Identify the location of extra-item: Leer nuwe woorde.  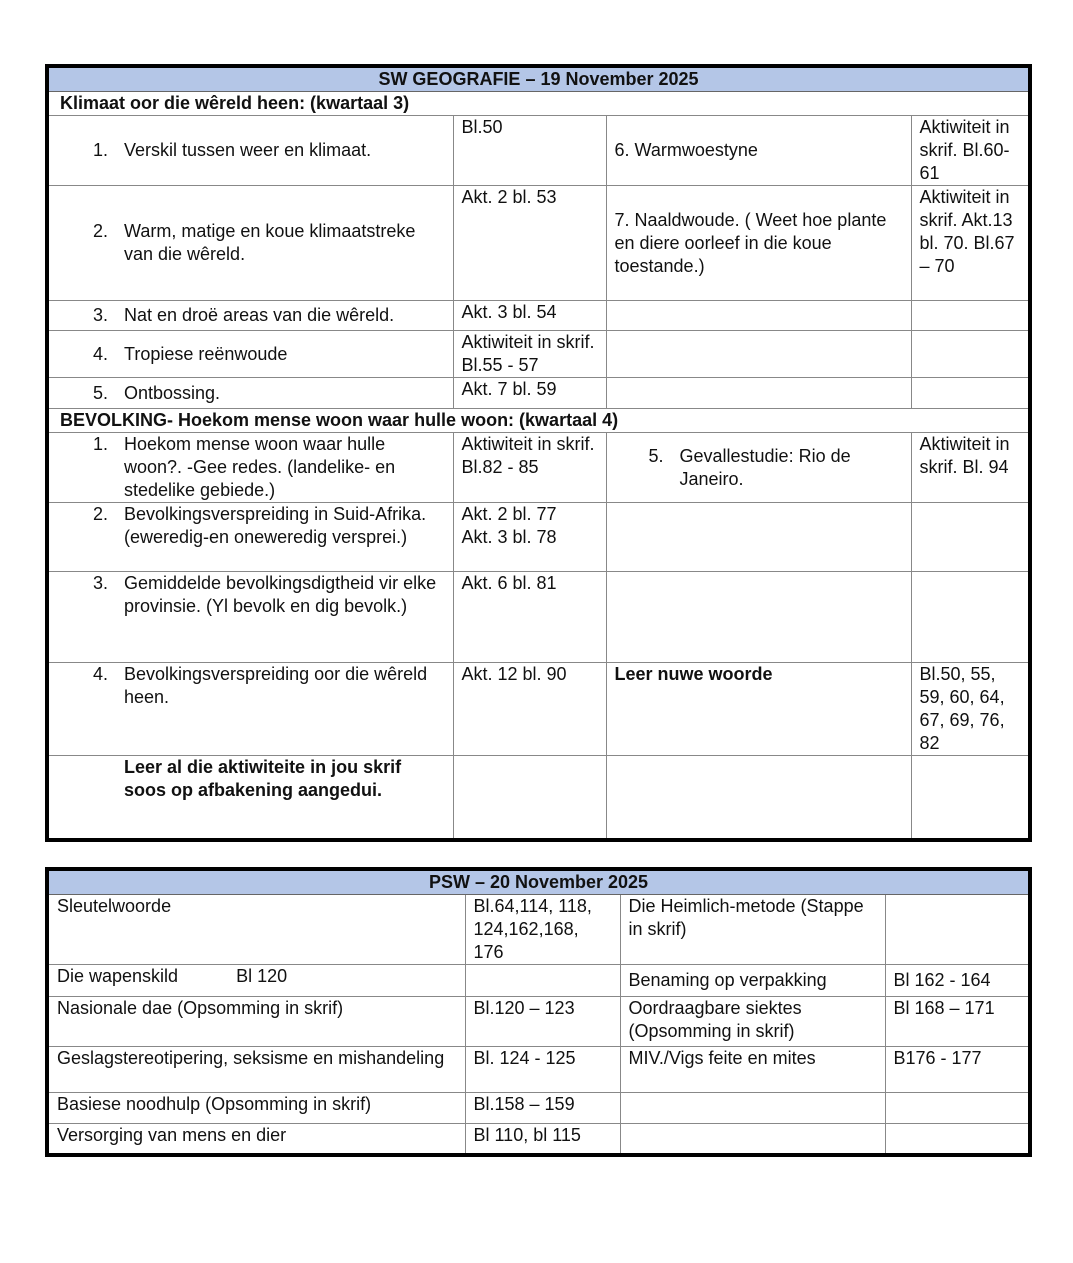
(758, 709).